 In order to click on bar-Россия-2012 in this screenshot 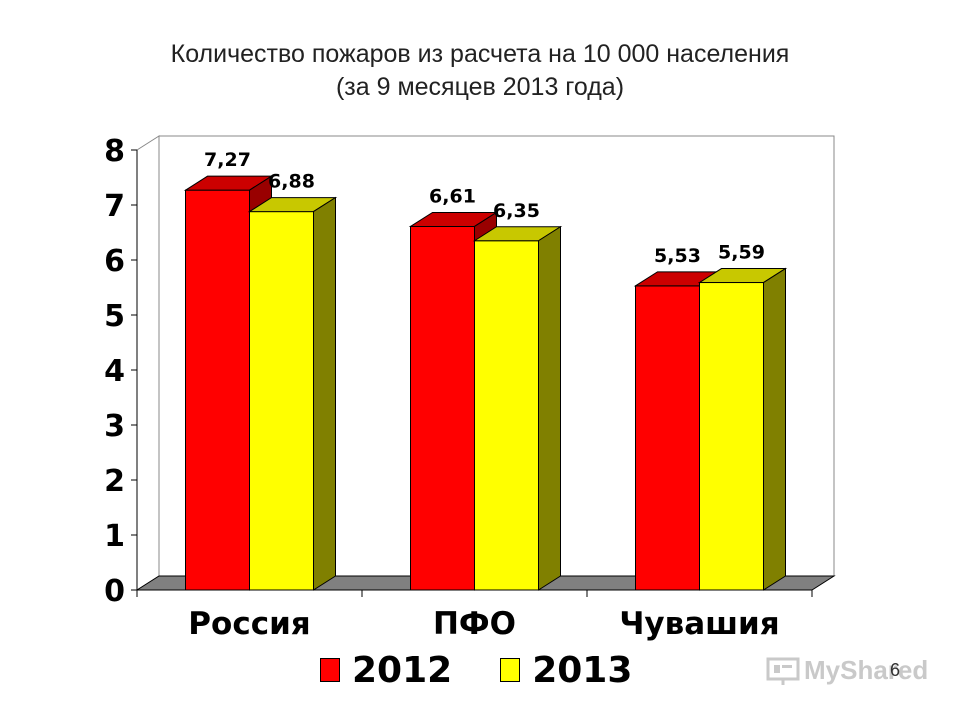, I will do `click(217, 390)`.